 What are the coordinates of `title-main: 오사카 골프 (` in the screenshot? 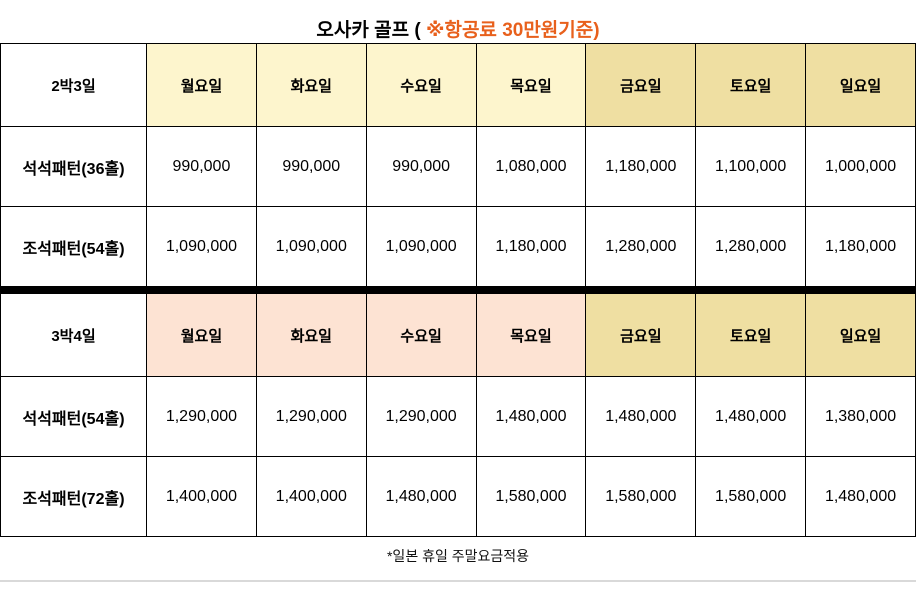 It's located at (371, 30).